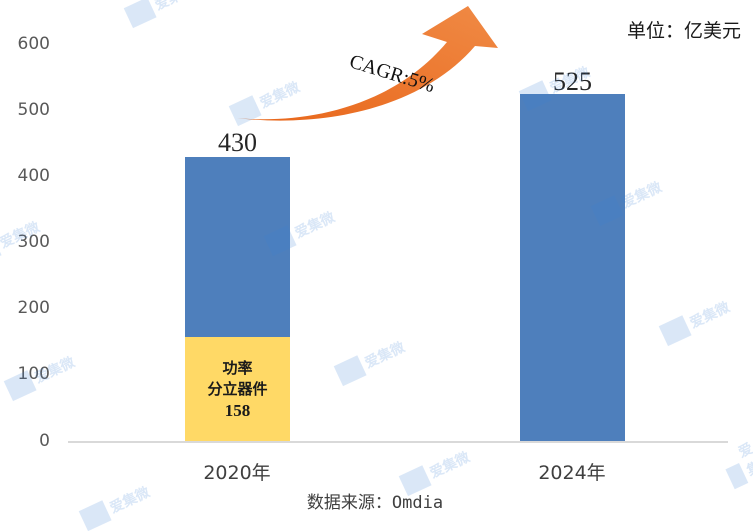 Image resolution: width=753 pixels, height=531 pixels. What do you see at coordinates (237, 247) in the screenshot?
I see `bar-2020-other` at bounding box center [237, 247].